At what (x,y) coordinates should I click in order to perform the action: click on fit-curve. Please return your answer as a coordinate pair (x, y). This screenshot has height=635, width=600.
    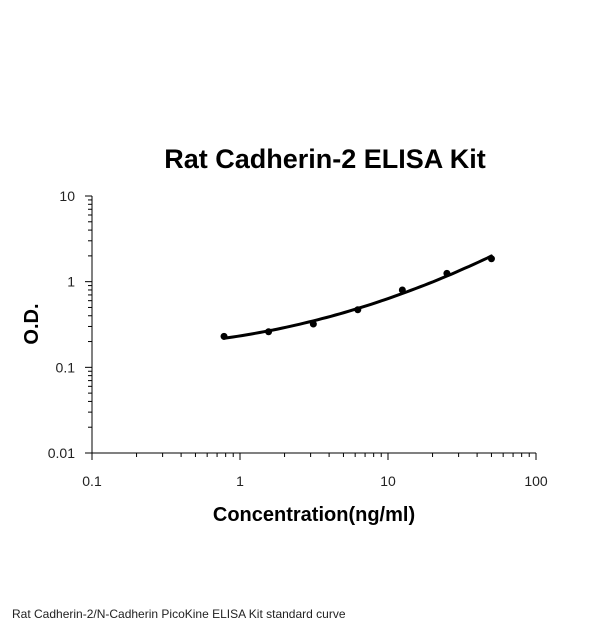
    Looking at the image, I should click on (357, 297).